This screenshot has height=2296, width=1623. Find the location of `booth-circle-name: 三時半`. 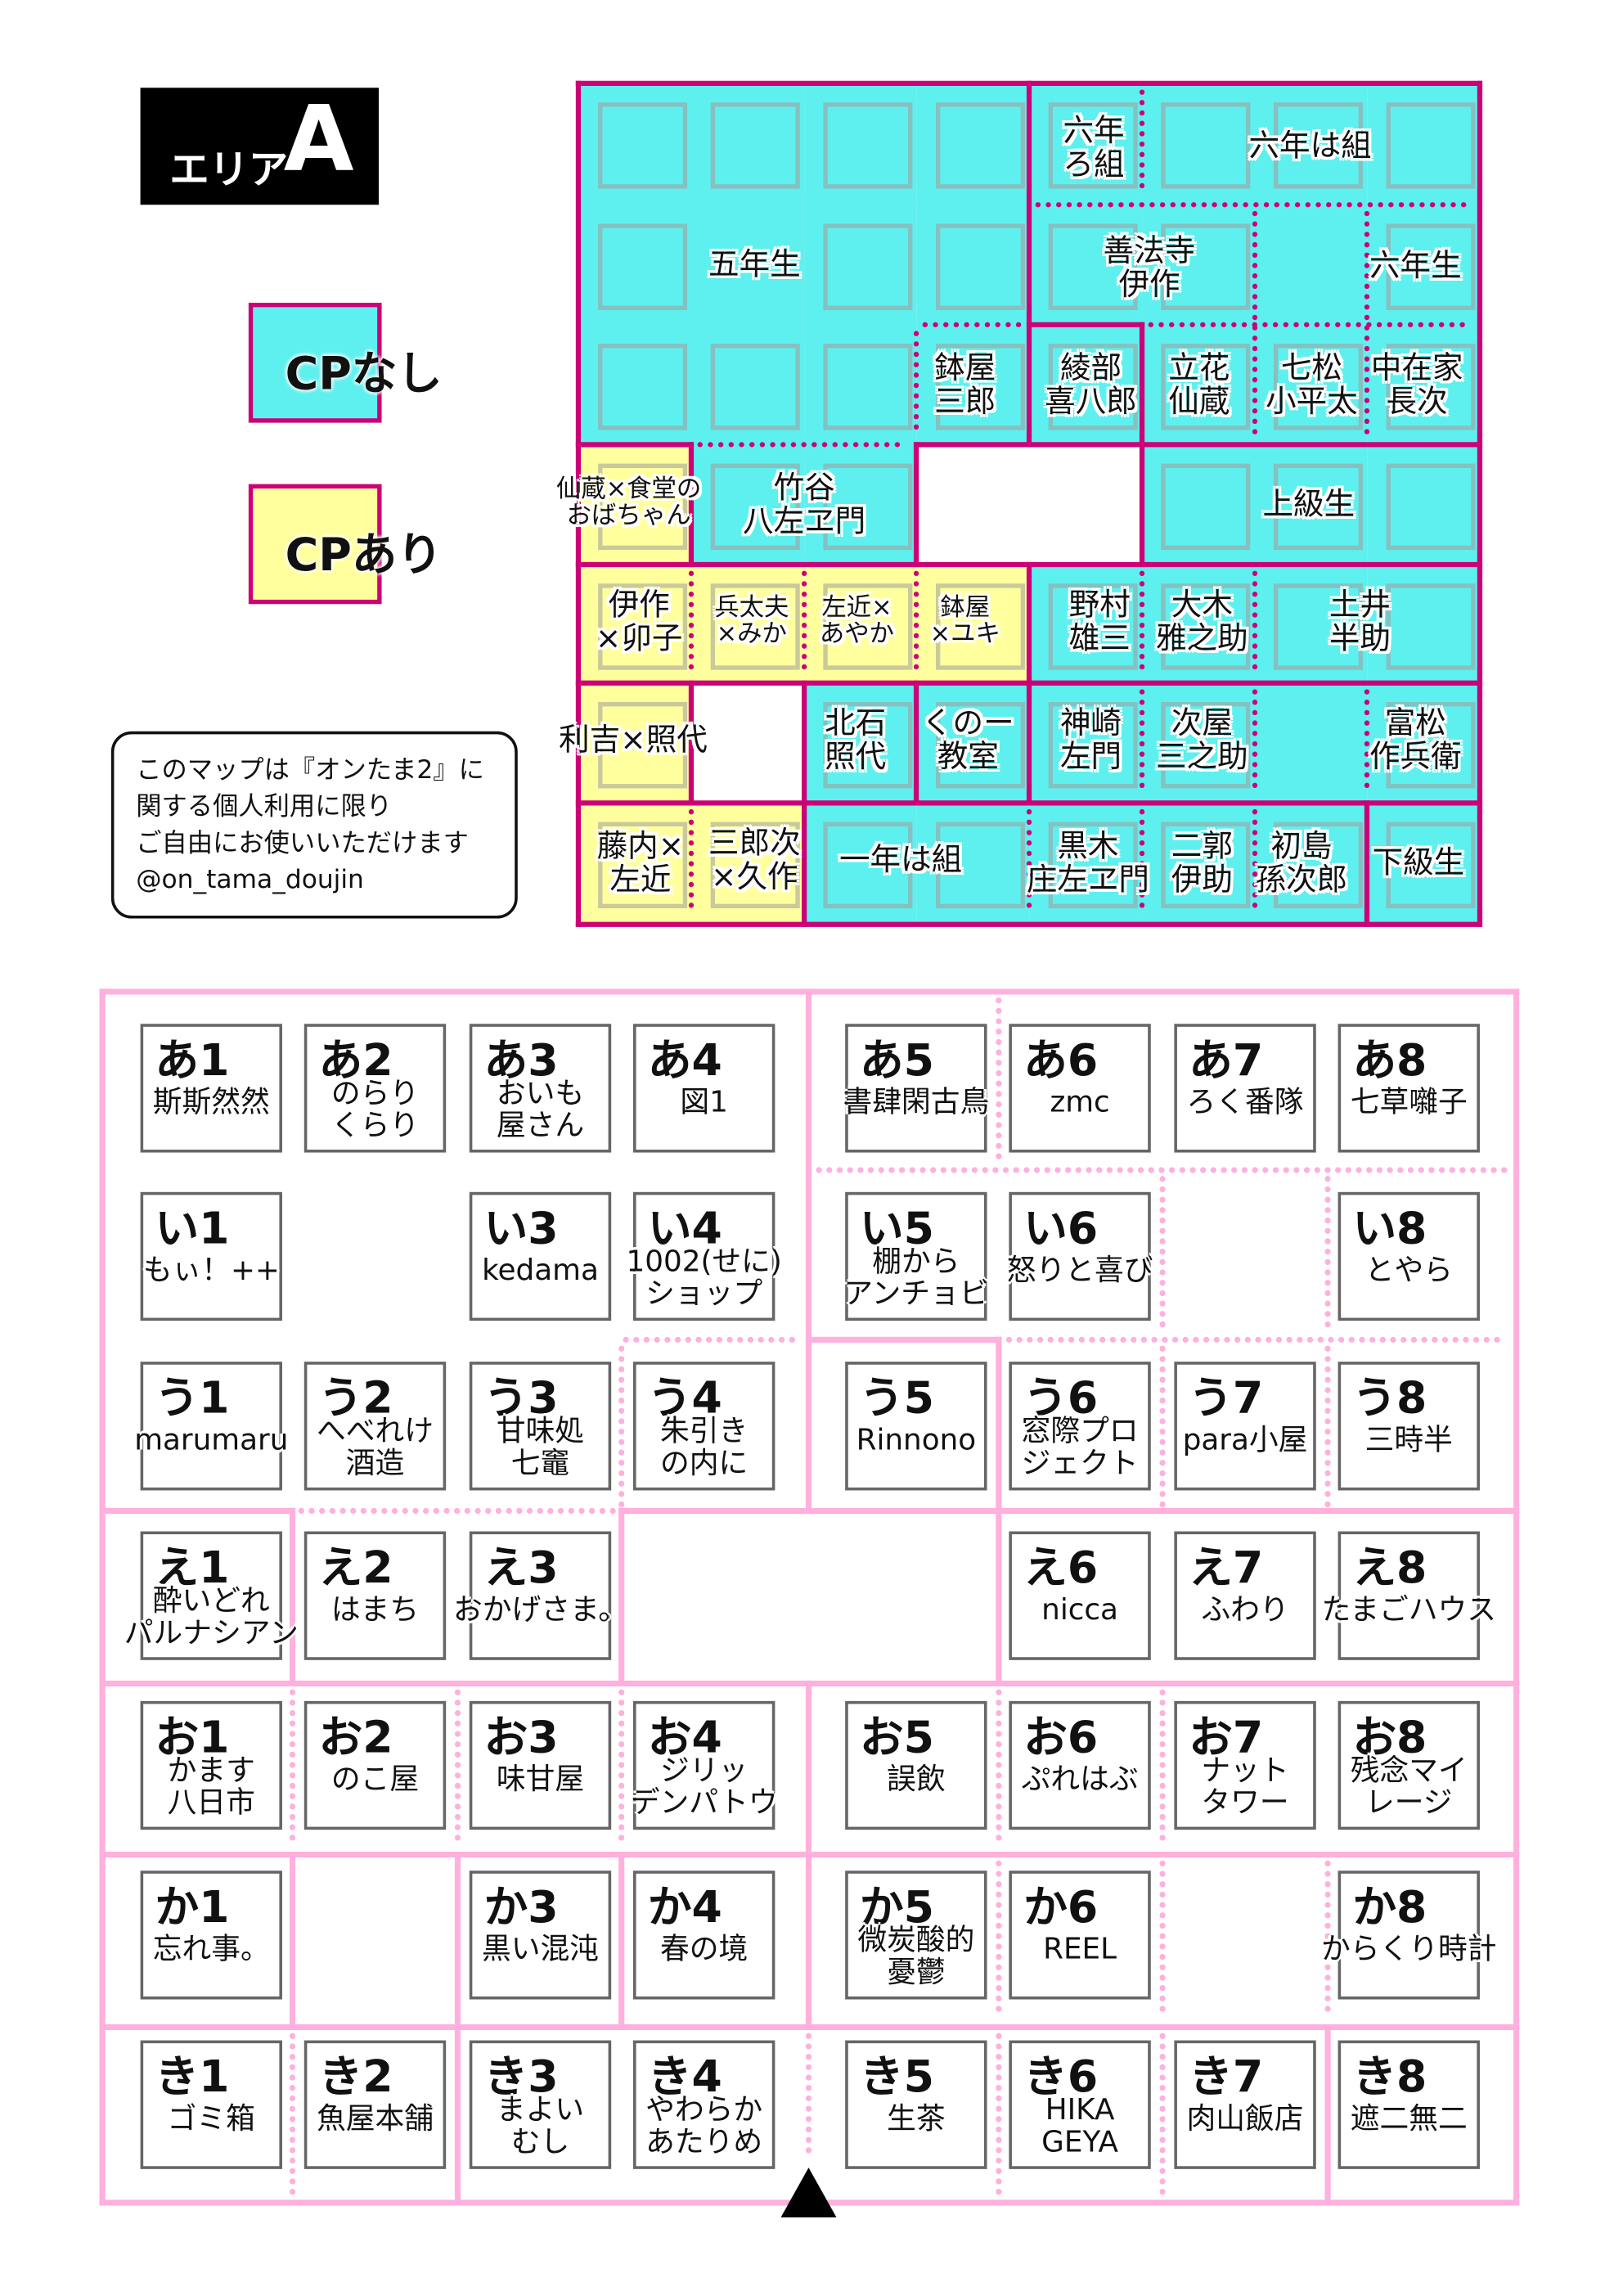

booth-circle-name: 三時半 is located at coordinates (1408, 1439).